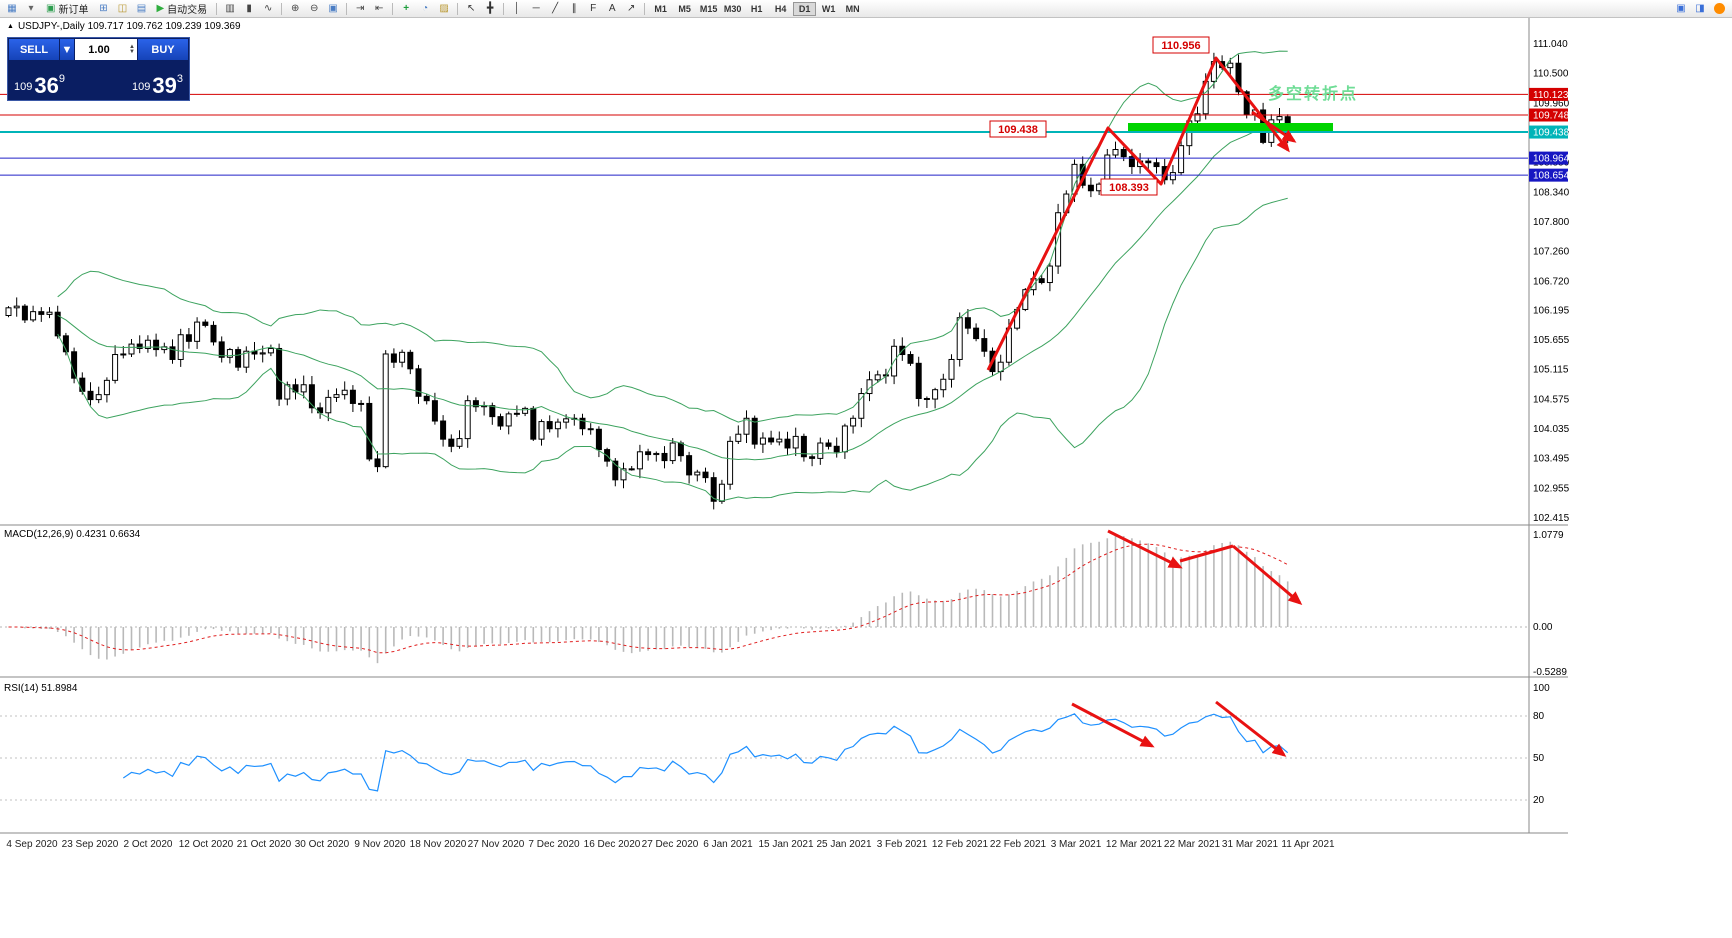 Image resolution: width=1732 pixels, height=938 pixels. I want to click on chart-shift-icon: ⇤, so click(379, 8).